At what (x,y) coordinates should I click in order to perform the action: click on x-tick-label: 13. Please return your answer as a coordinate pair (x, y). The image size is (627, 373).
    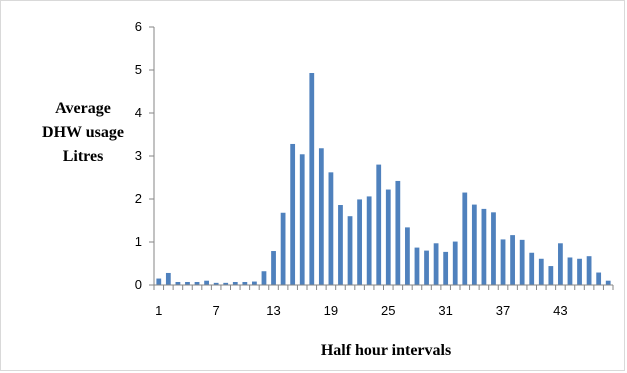
    Looking at the image, I should click on (273, 310).